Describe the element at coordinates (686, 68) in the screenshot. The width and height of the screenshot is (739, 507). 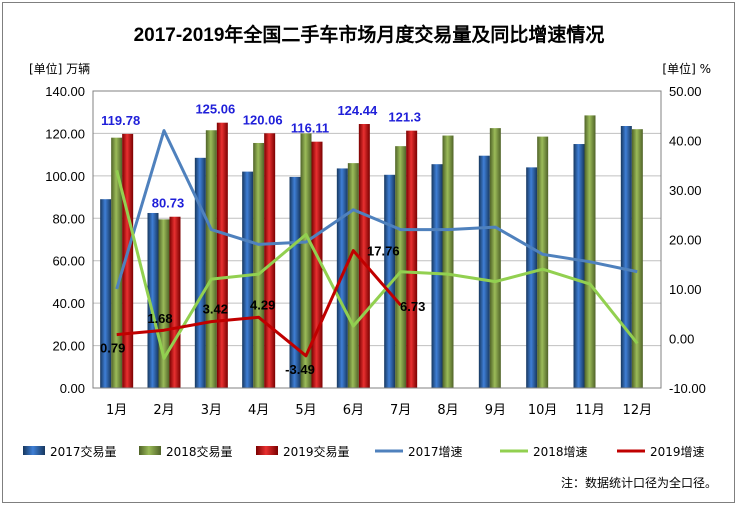
I see `right-axis-unit: [单位] %` at that location.